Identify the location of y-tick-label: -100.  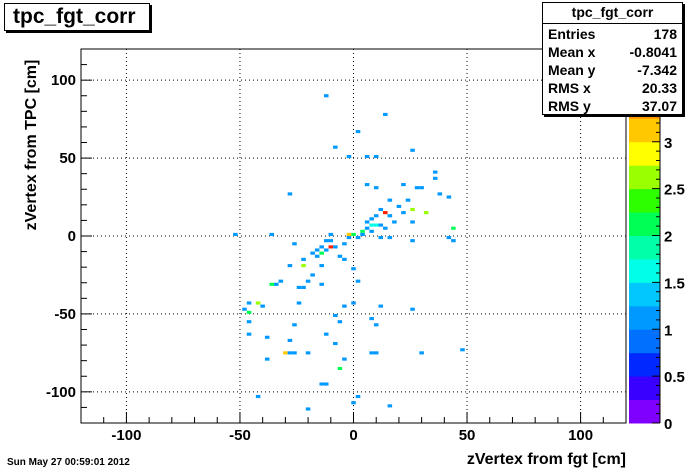
(61, 392).